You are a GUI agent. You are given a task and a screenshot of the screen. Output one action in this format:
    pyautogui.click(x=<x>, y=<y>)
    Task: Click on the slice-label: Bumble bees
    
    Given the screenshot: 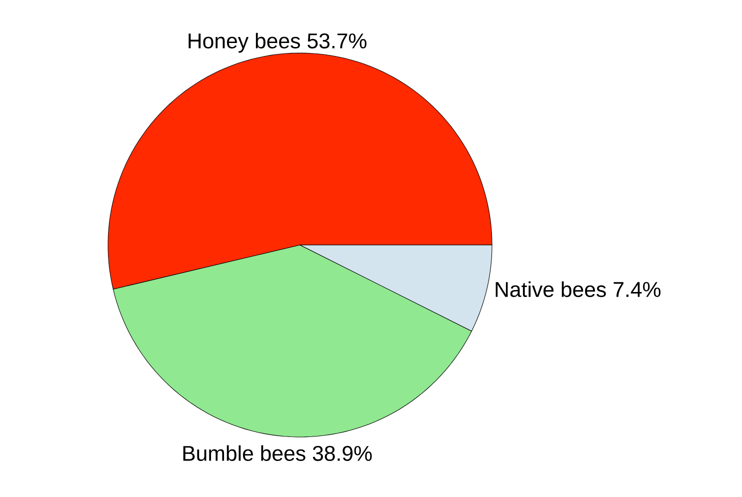 What is the action you would take?
    pyautogui.click(x=244, y=453)
    